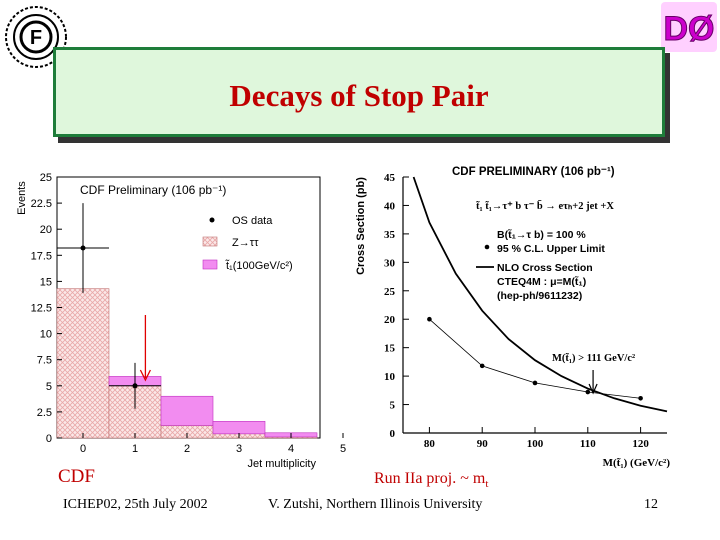 The height and width of the screenshot is (540, 720). I want to click on right-y-tick-label: 35, so click(390, 235).